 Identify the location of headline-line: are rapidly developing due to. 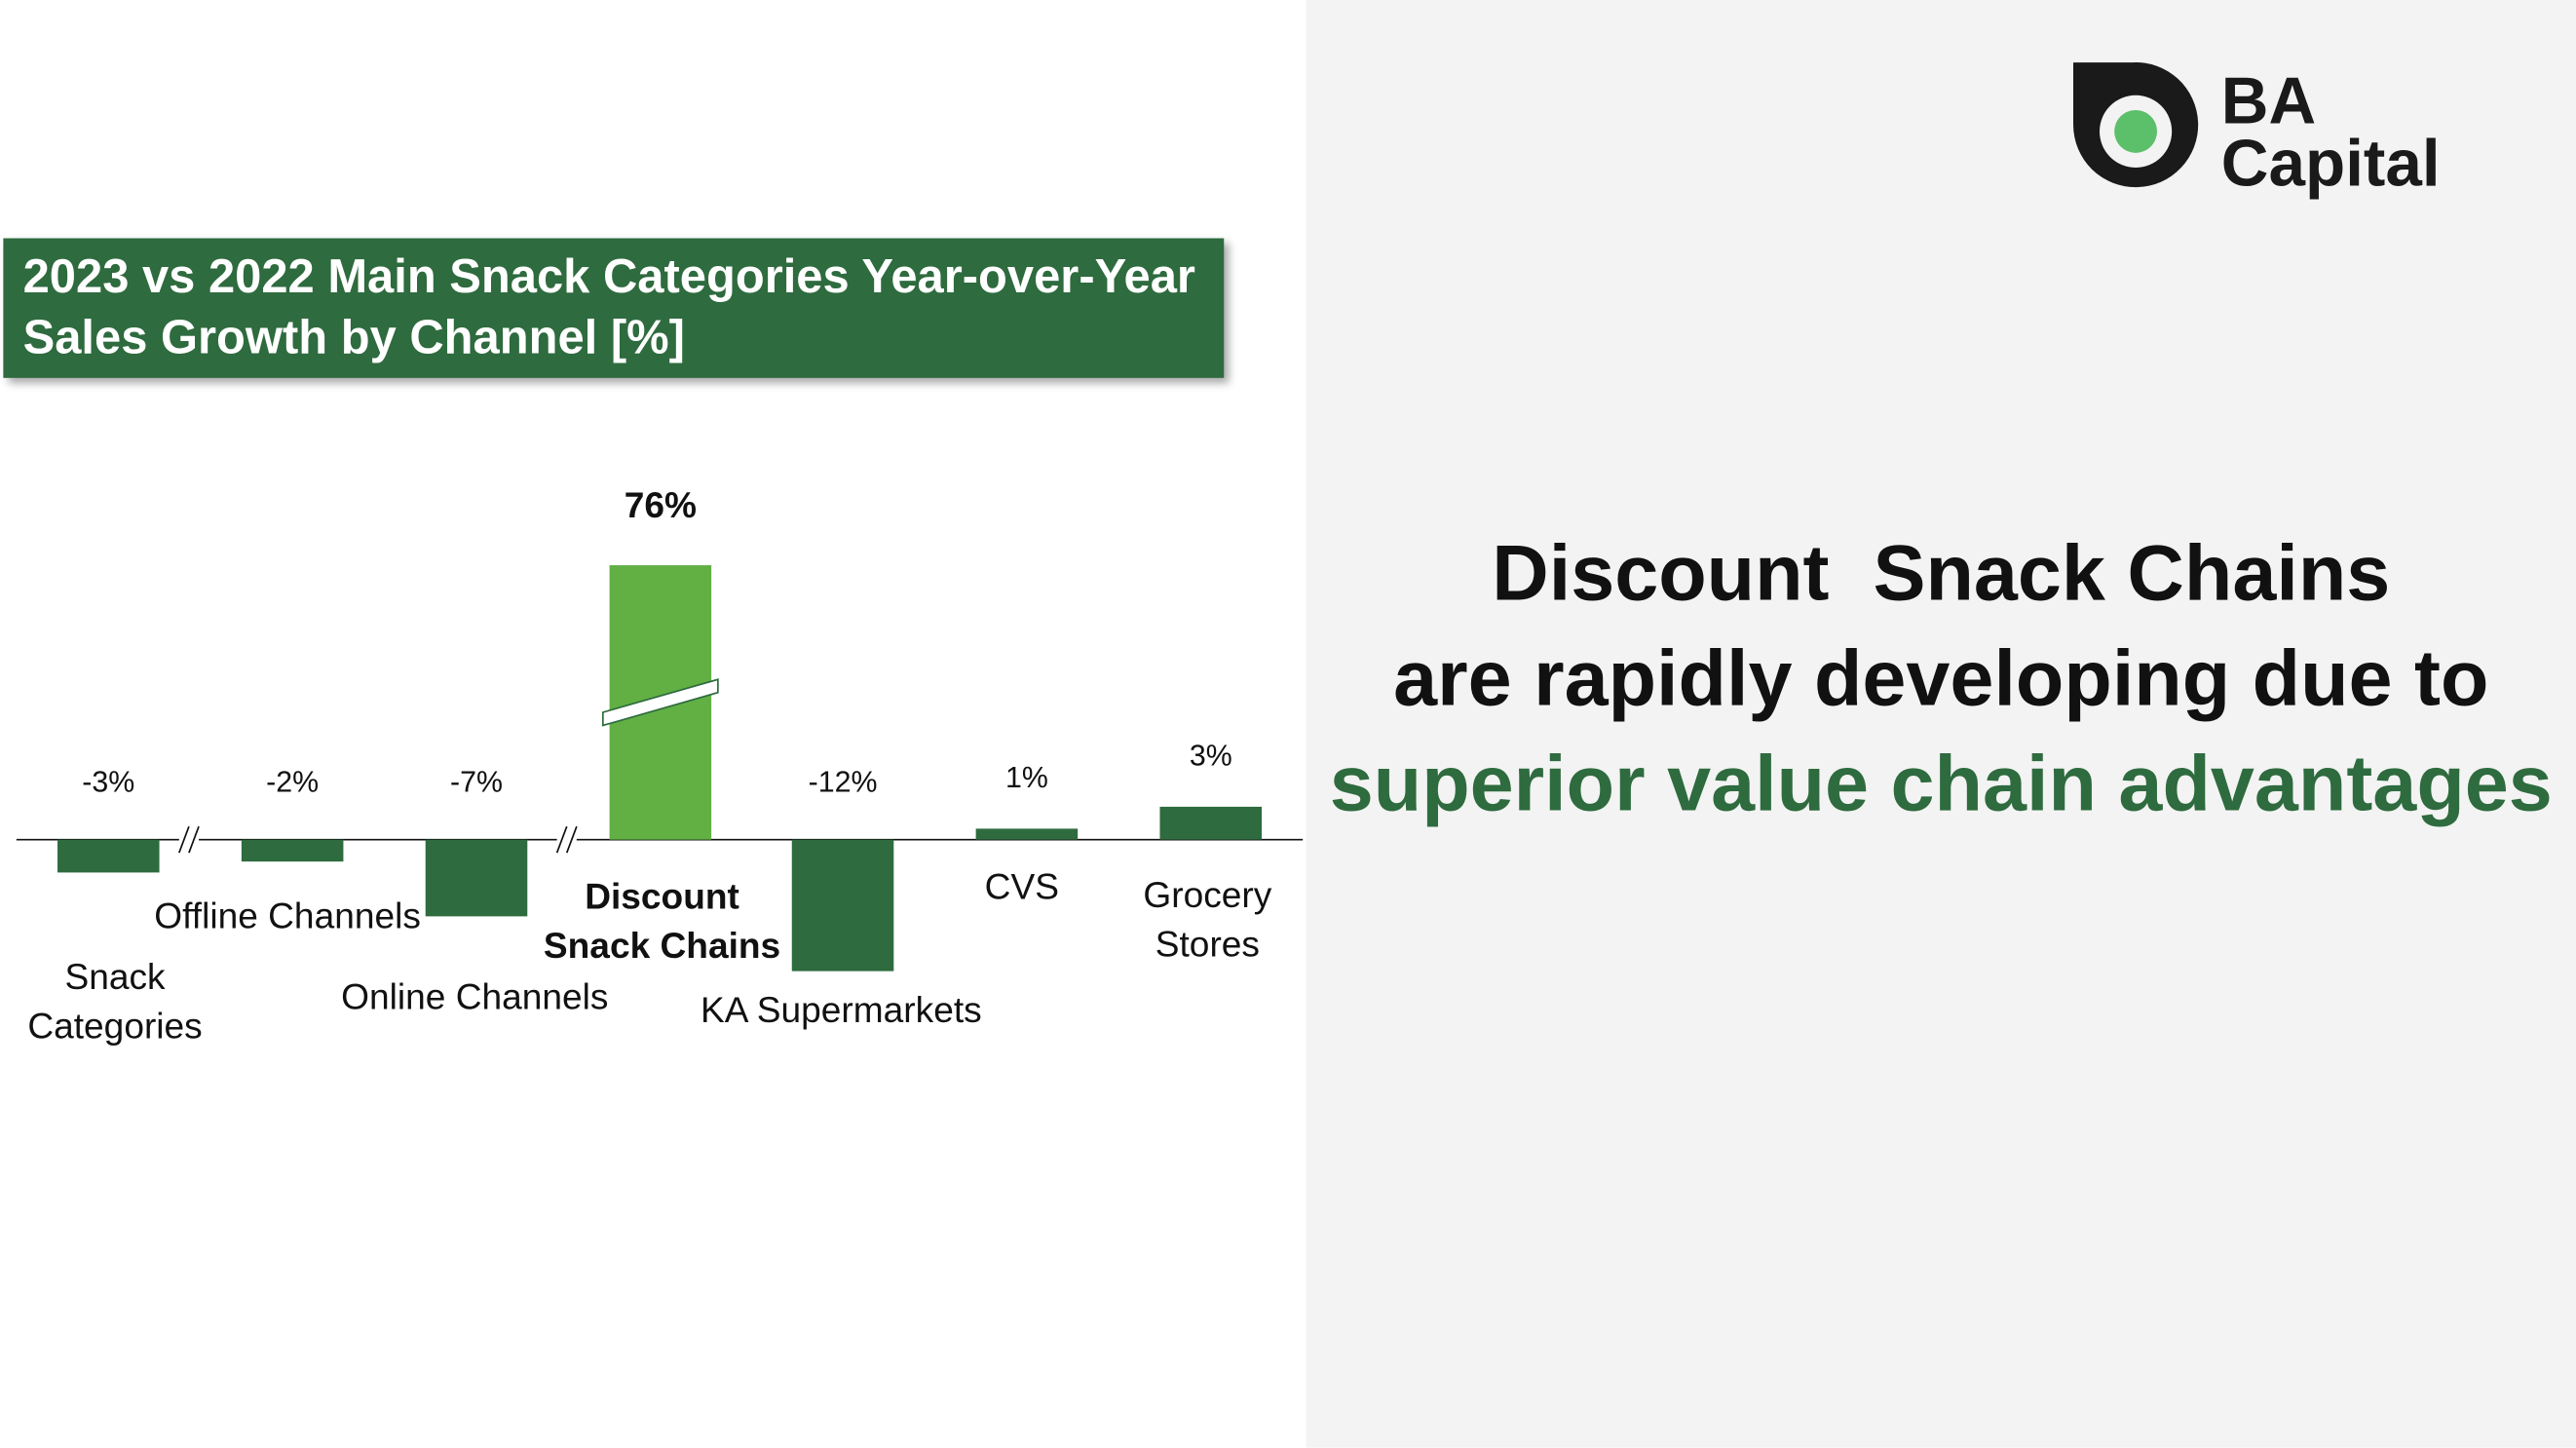
(1941, 679).